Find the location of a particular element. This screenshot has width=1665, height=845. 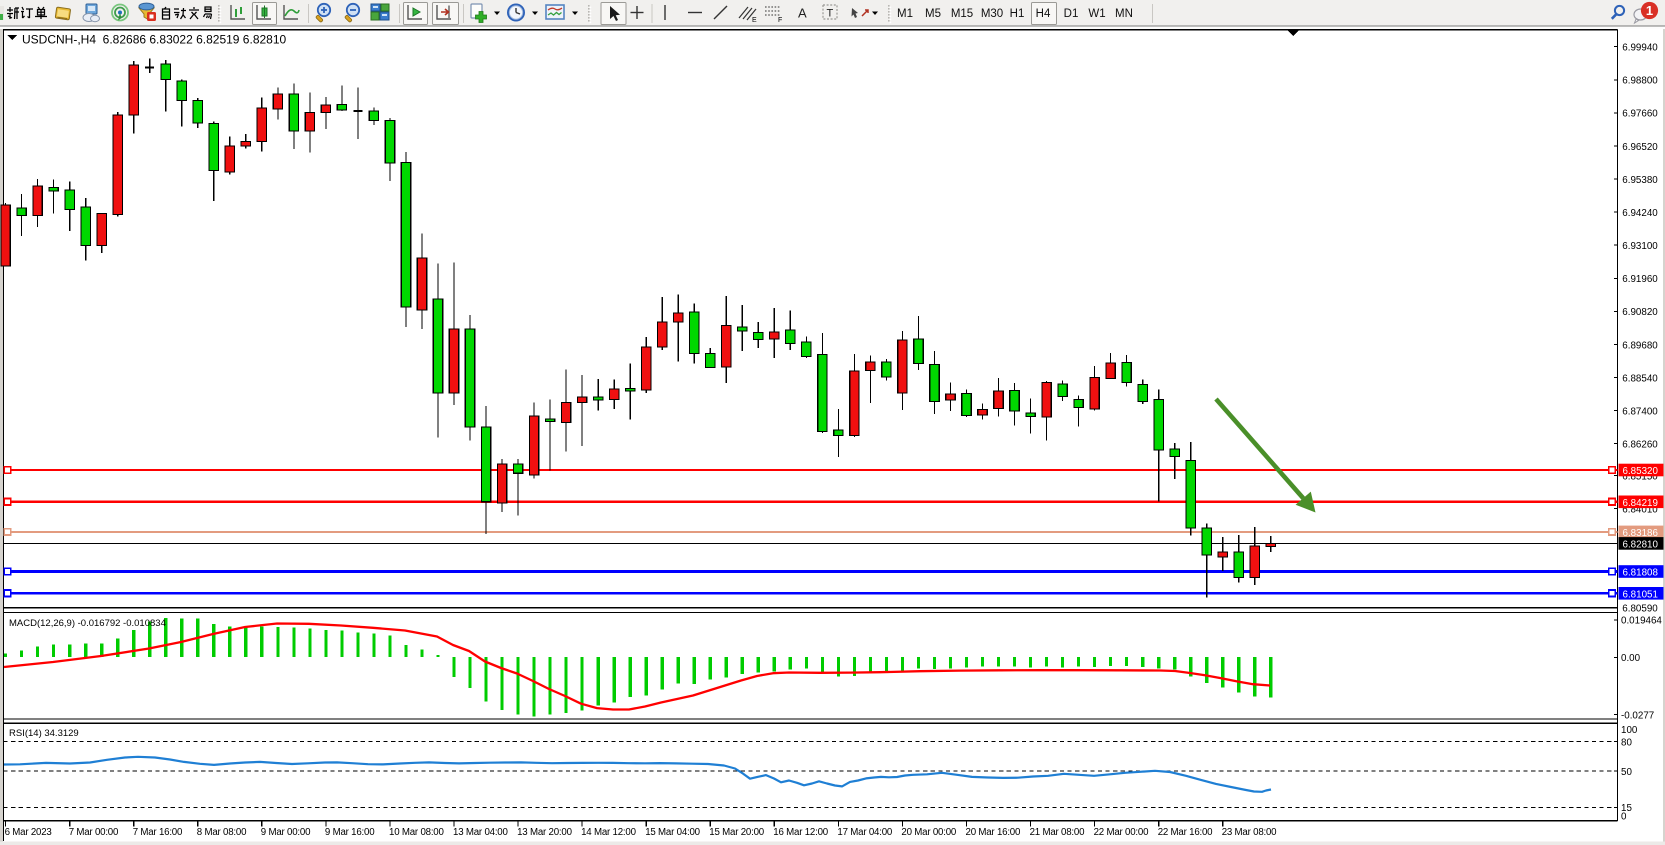

svg-text: 6.97660 is located at coordinates (1640, 114).